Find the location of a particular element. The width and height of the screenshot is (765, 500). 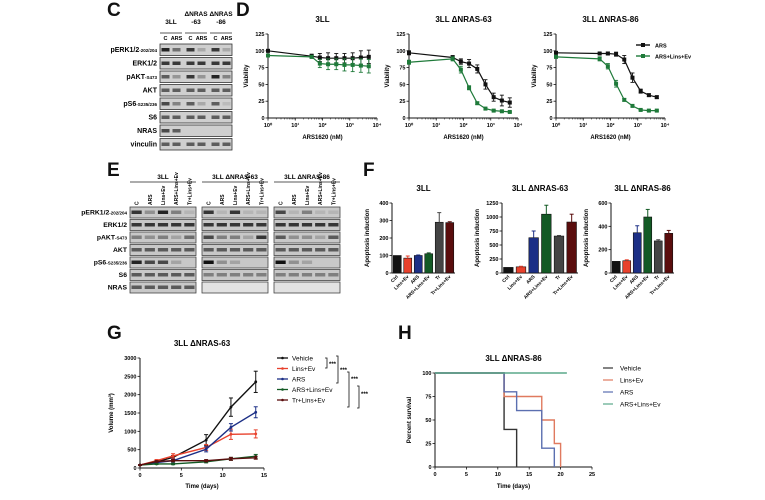

legend-label: Lins+Ev is located at coordinates (304, 369).